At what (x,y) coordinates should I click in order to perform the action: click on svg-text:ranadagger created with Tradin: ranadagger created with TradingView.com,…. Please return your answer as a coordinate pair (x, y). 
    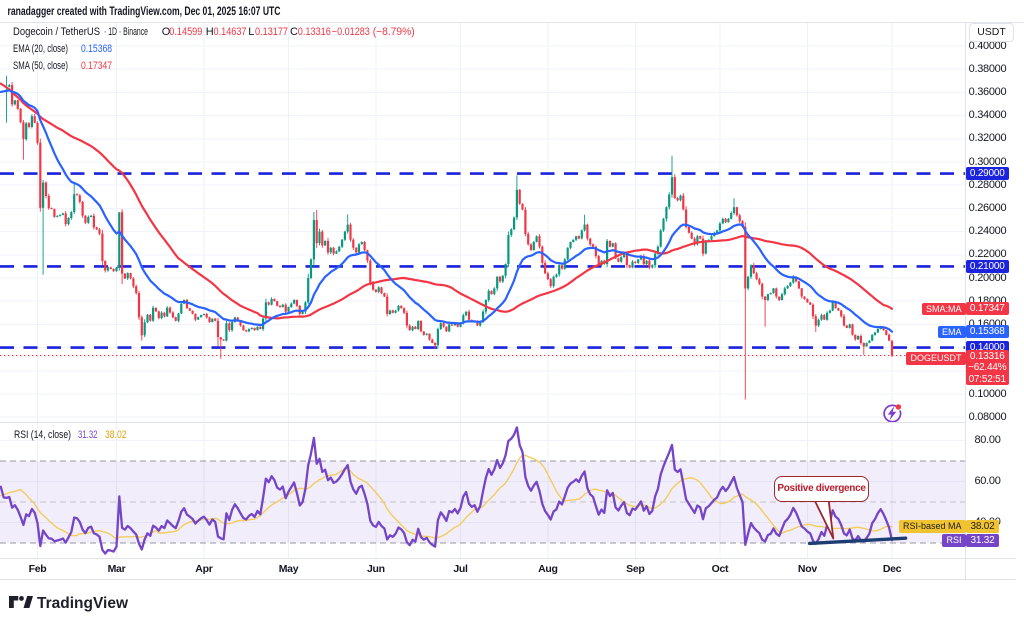
    Looking at the image, I should click on (144, 12).